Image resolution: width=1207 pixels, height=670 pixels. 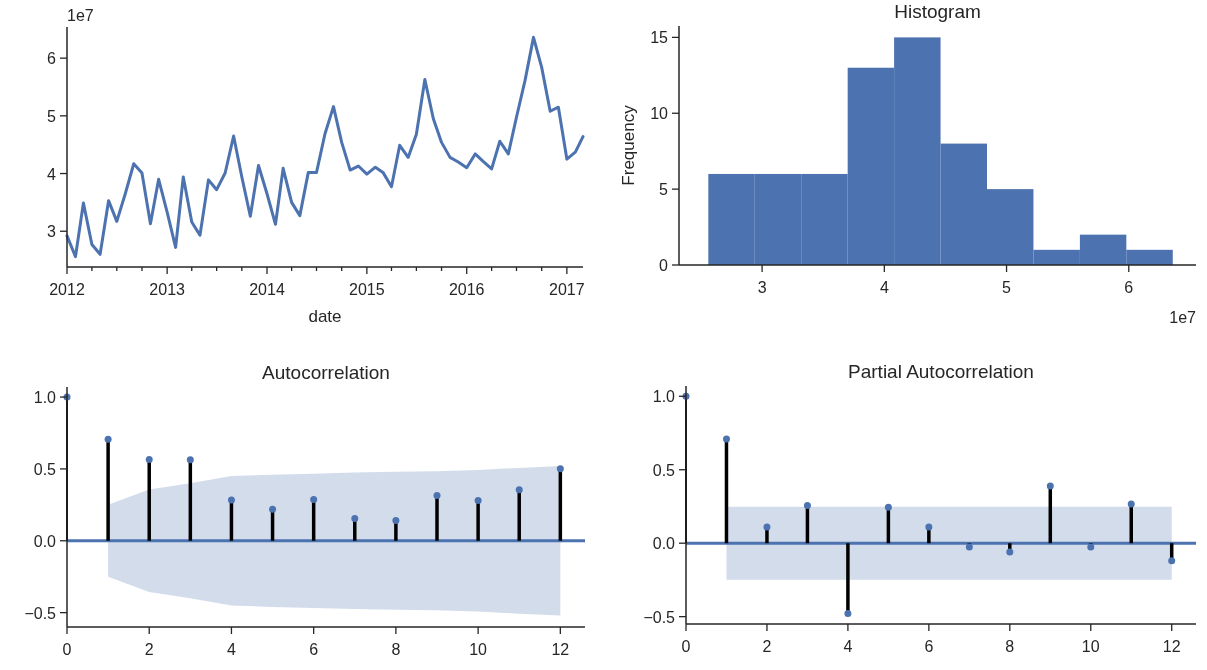 I want to click on x-tick-label: 2013, so click(x=167, y=289).